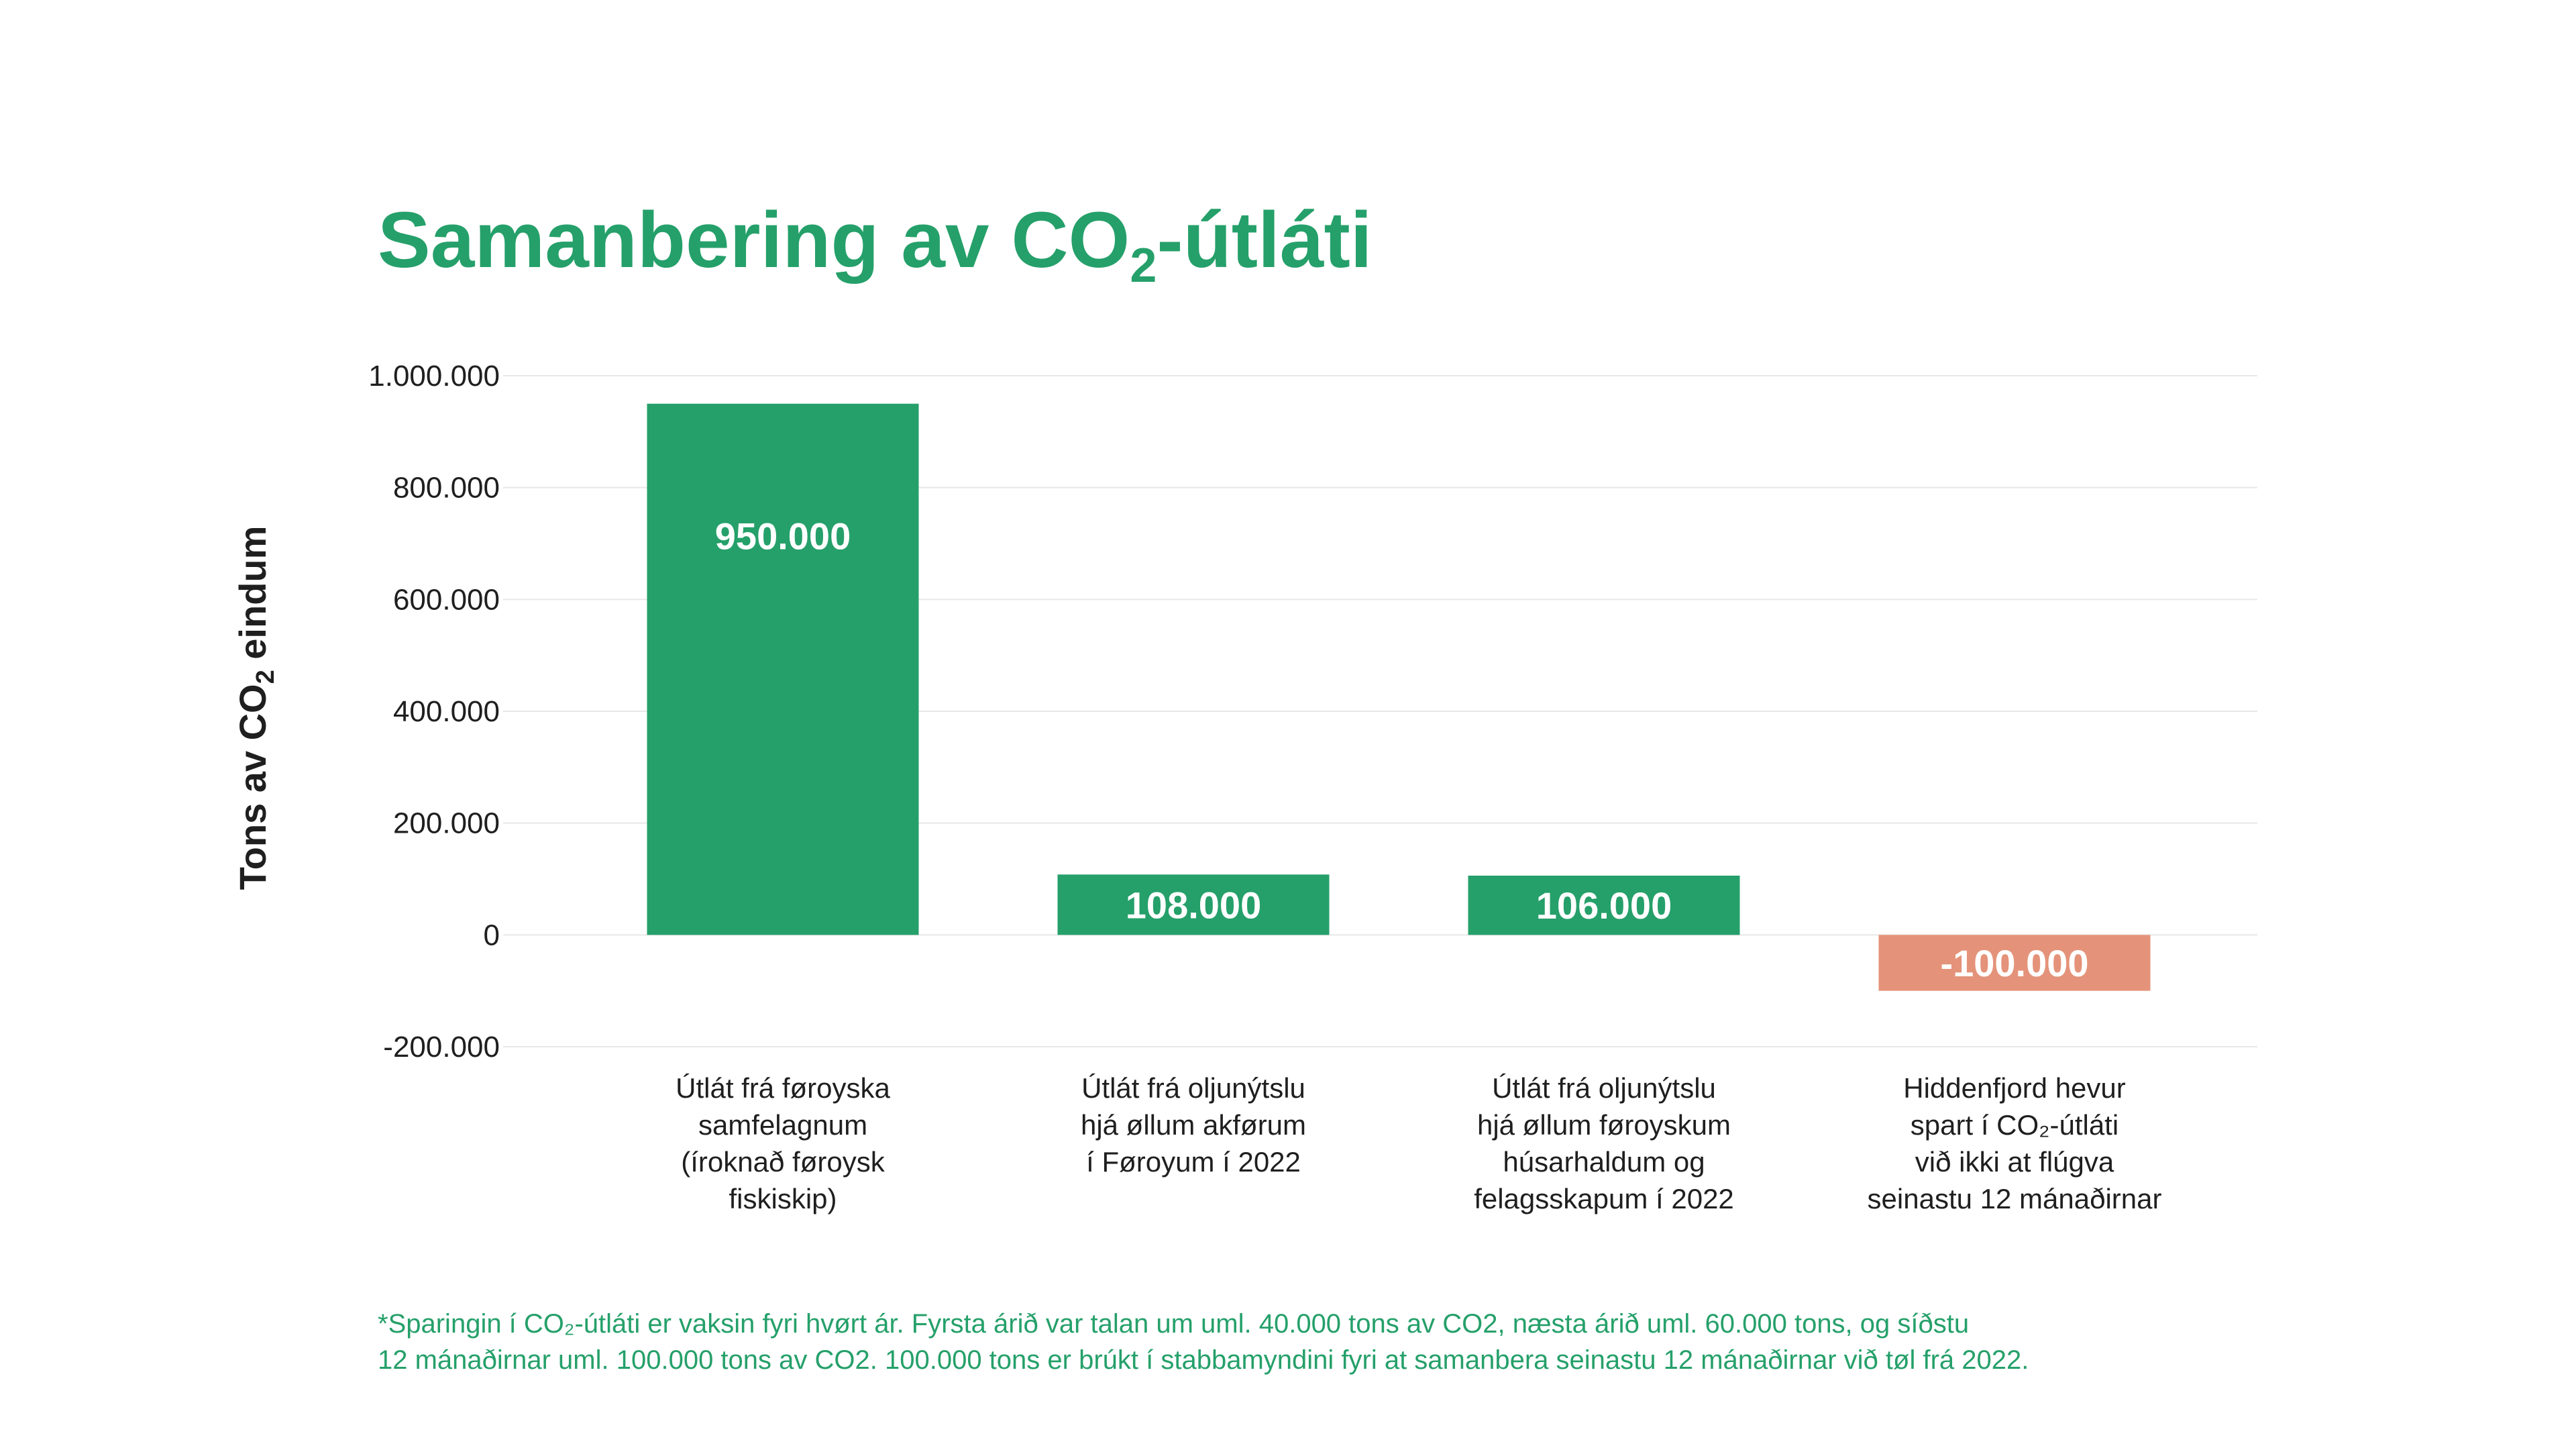 Image resolution: width=2576 pixels, height=1450 pixels. I want to click on category-label-line: hjá øllum akførum, so click(1193, 1125).